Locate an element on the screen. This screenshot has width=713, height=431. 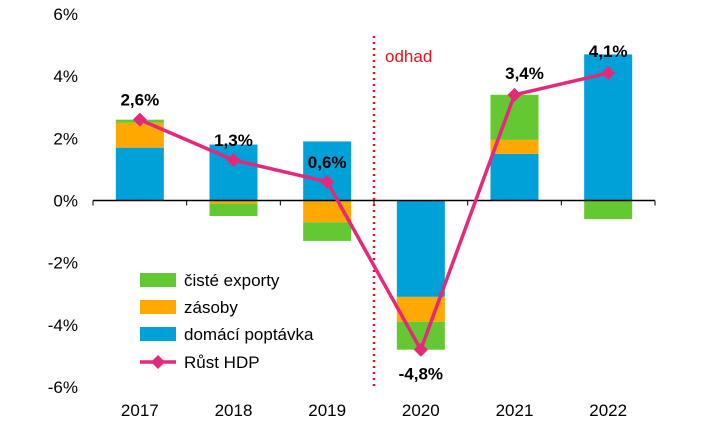
gdp-data-label: 3,4% is located at coordinates (524, 73).